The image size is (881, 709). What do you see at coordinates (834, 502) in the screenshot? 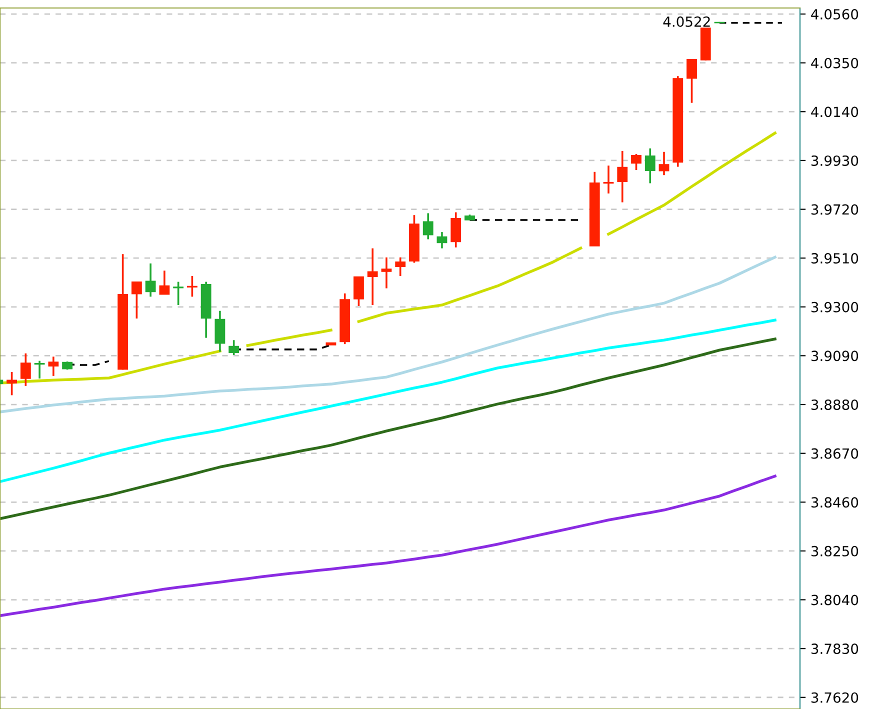
I see `y-tick-label: 3.8460` at bounding box center [834, 502].